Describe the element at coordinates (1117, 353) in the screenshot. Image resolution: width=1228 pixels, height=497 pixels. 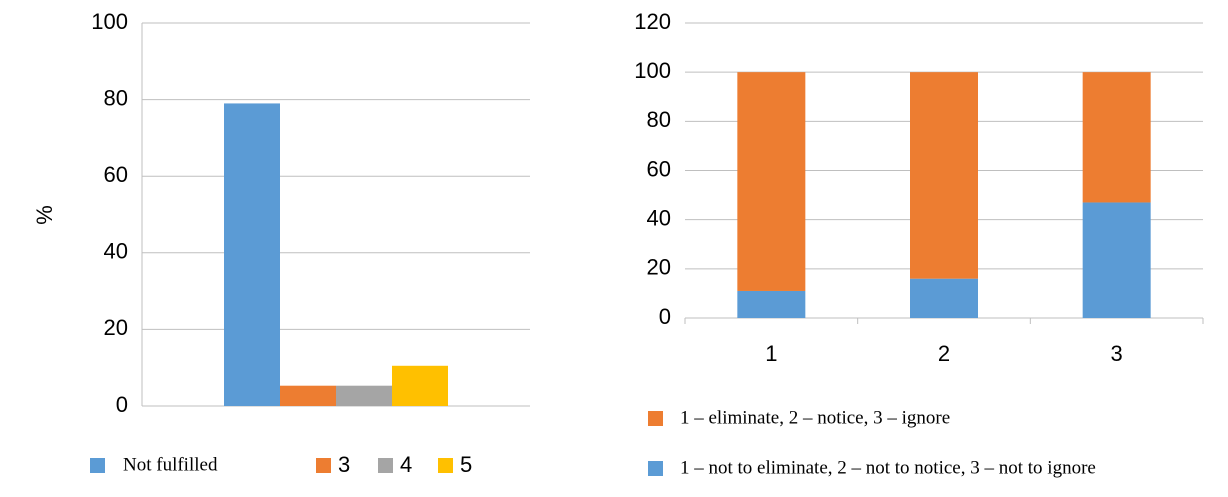
I see `x-tick-label: 3` at that location.